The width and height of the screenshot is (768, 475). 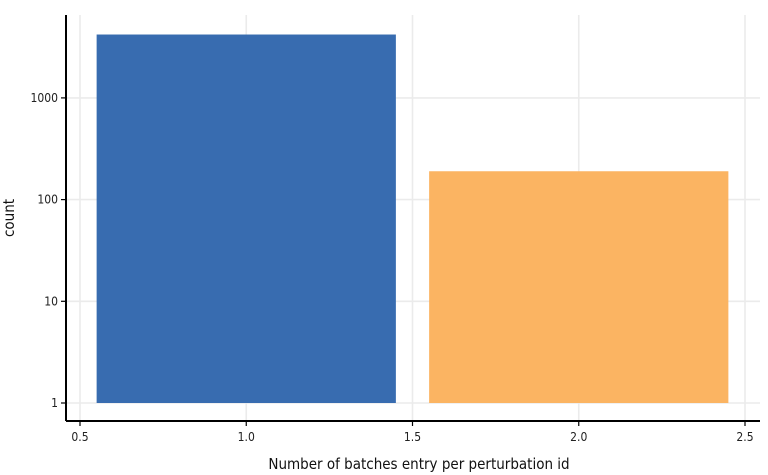 I want to click on y-axis-title: count, so click(x=9, y=218).